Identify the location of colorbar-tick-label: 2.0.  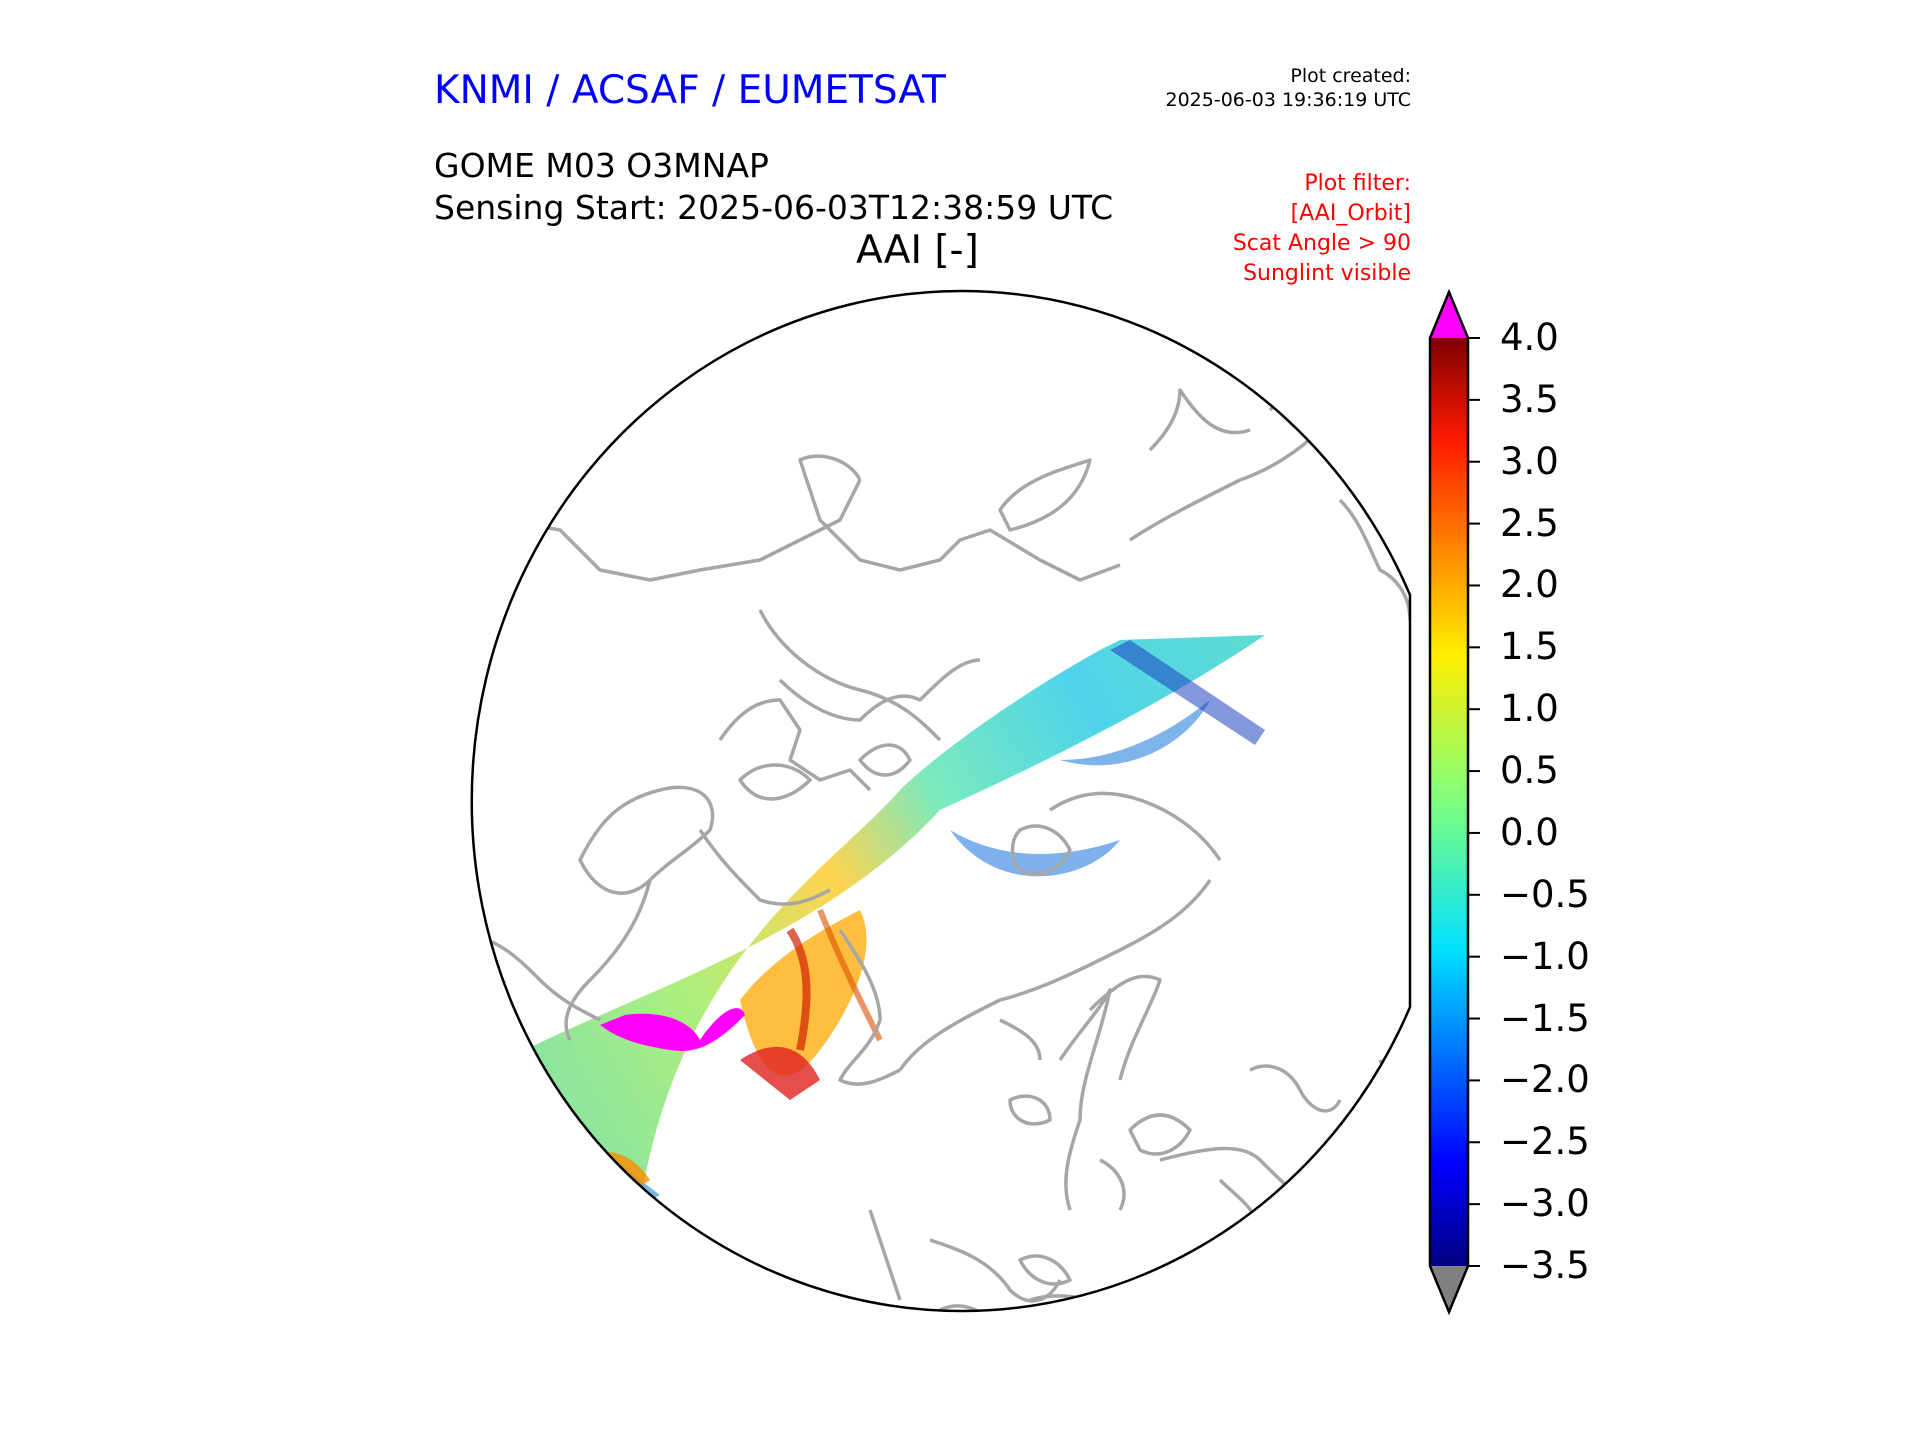
(1529, 585).